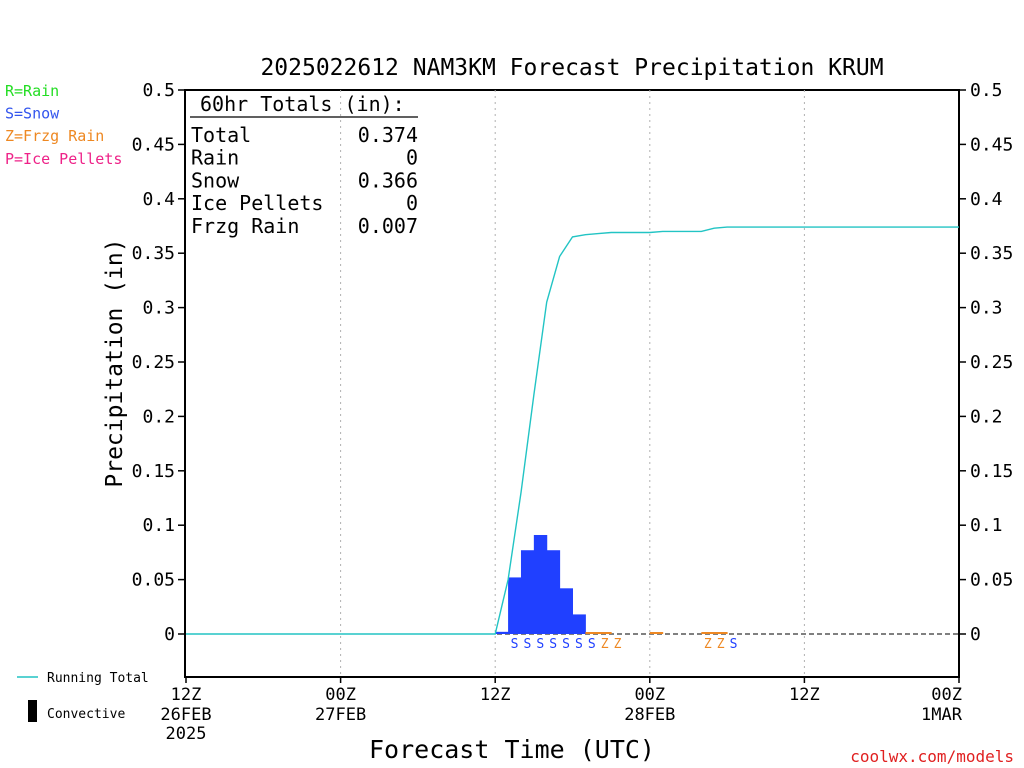 This screenshot has width=1024, height=768. I want to click on y-axis-label: Precipitation (in), so click(115, 362).